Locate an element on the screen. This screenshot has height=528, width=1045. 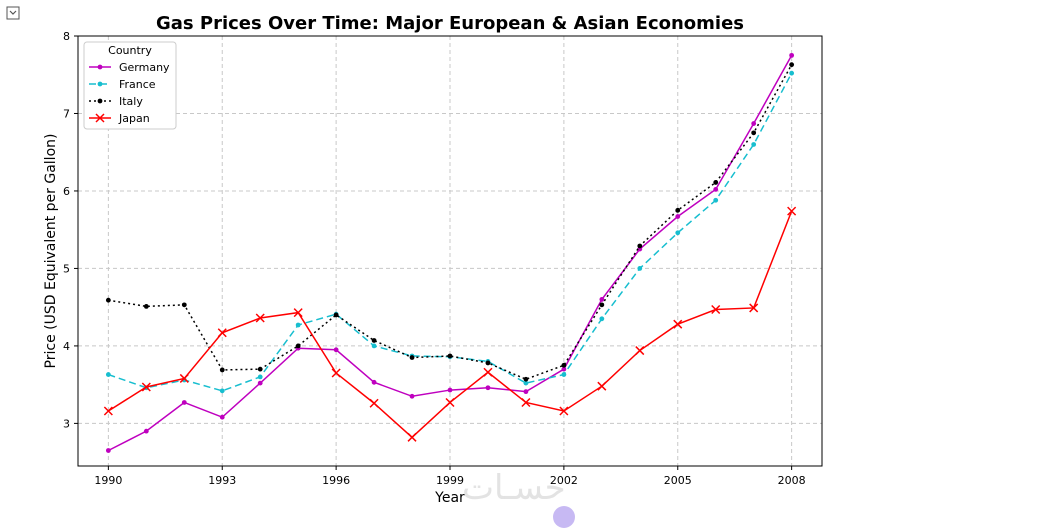
x-tick-label: 2005 is located at coordinates (678, 480).